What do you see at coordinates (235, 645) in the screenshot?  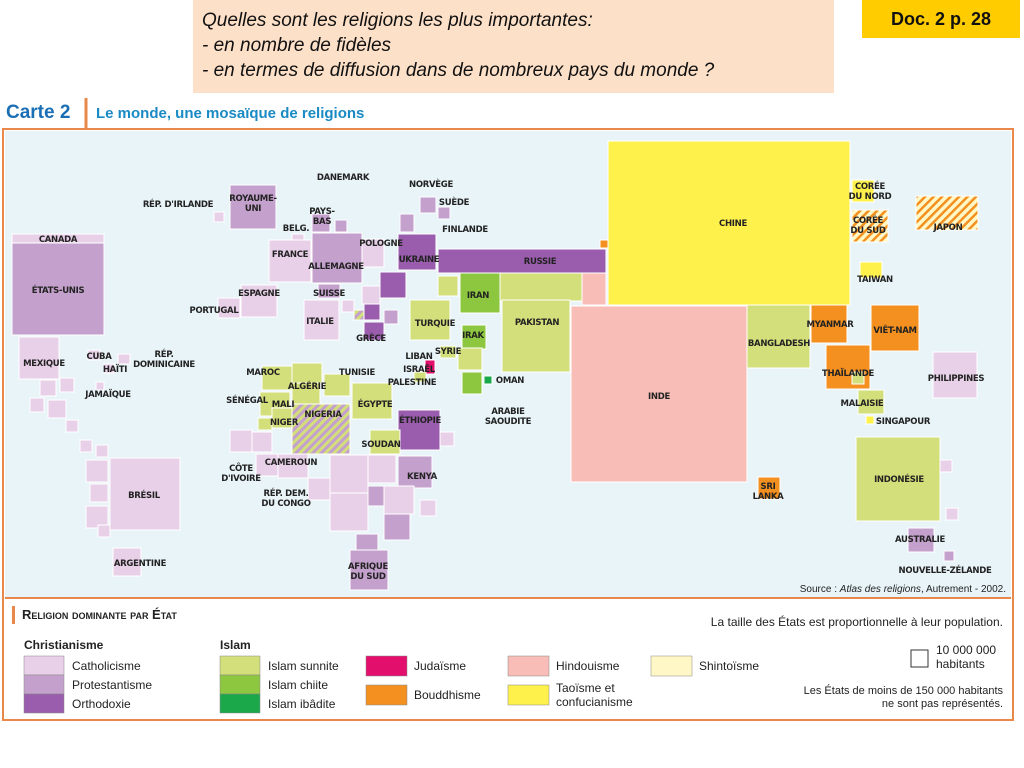 I see `legend-group: Islam` at bounding box center [235, 645].